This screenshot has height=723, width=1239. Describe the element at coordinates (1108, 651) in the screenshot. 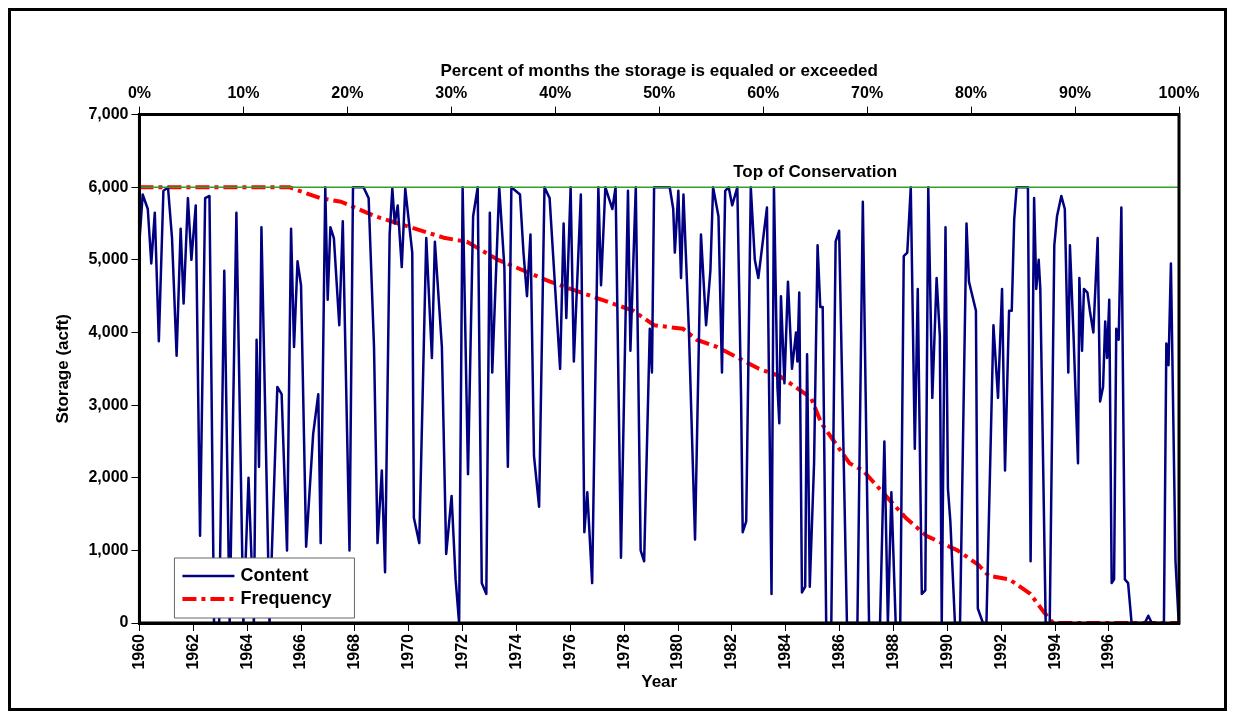

I see `x-tick-label: 1996` at that location.